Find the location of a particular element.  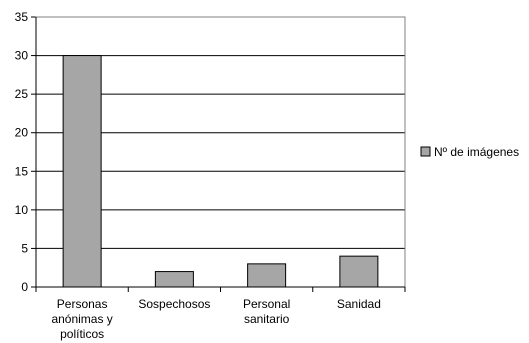

y-tick-label: 10 is located at coordinates (22, 210).